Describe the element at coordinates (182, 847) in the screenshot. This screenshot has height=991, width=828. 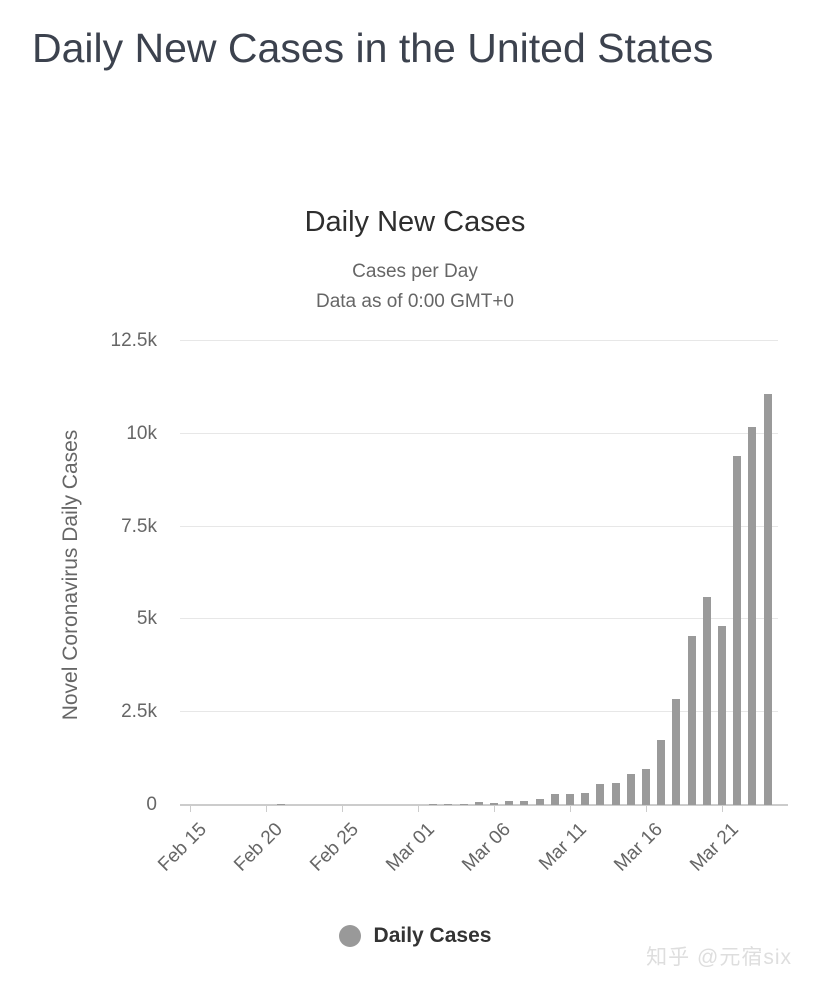
I see `x-tick-label: Feb 15` at that location.